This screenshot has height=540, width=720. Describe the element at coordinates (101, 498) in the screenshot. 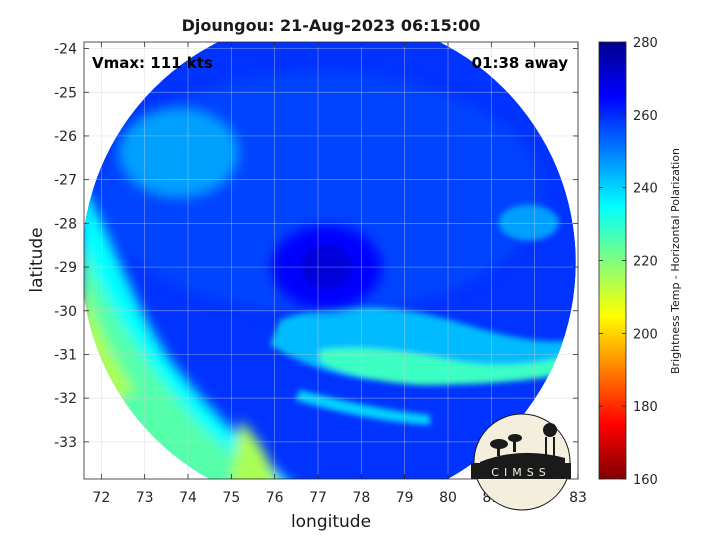

I see `x-tick-label: 72` at that location.